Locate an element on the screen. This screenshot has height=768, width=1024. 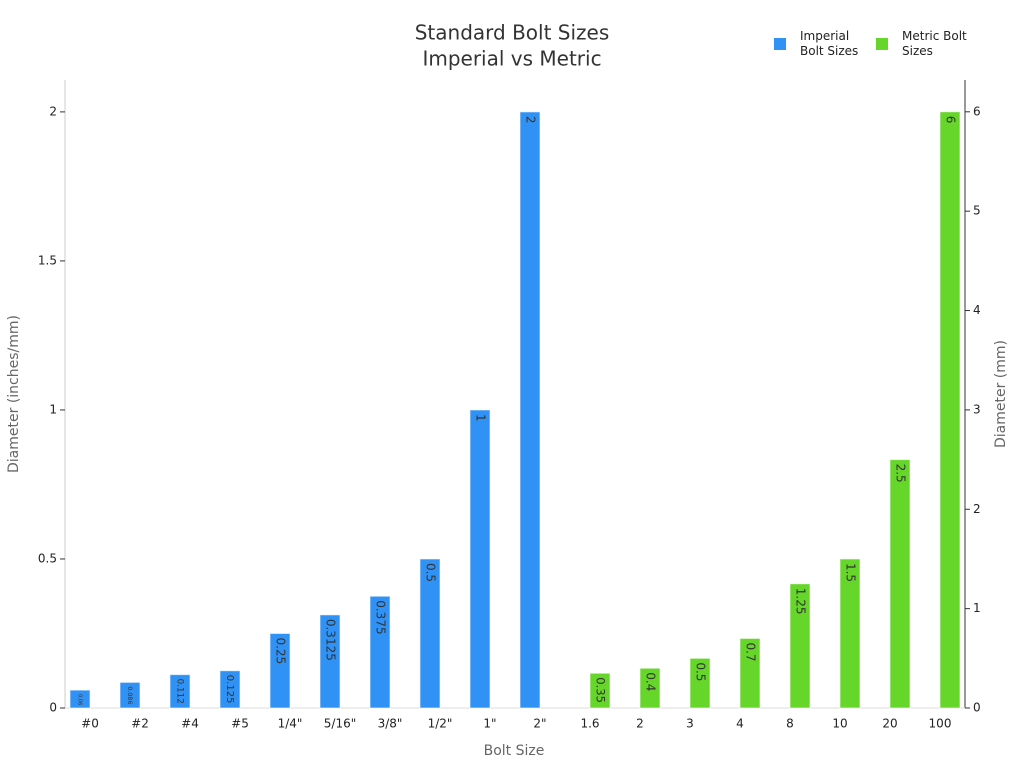
x-tick-label: #4 is located at coordinates (190, 724).